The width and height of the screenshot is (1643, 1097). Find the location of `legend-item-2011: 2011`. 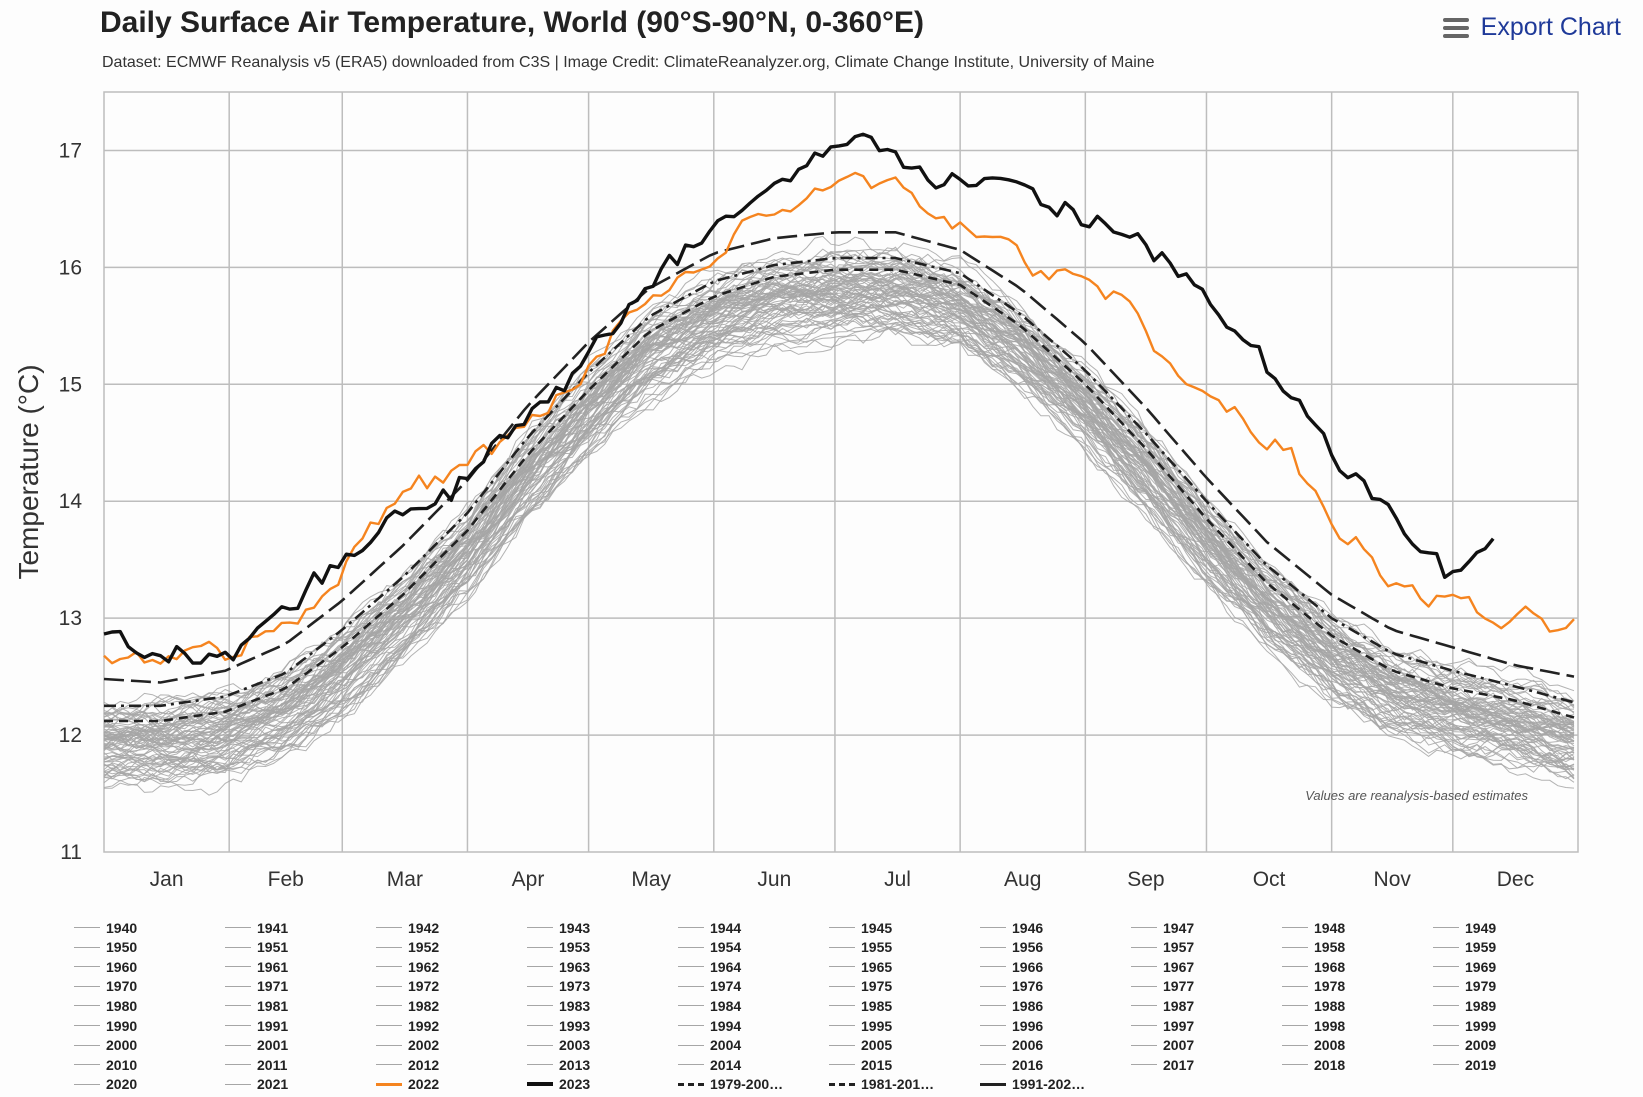

legend-item-2011: 2011 is located at coordinates (256, 1064).